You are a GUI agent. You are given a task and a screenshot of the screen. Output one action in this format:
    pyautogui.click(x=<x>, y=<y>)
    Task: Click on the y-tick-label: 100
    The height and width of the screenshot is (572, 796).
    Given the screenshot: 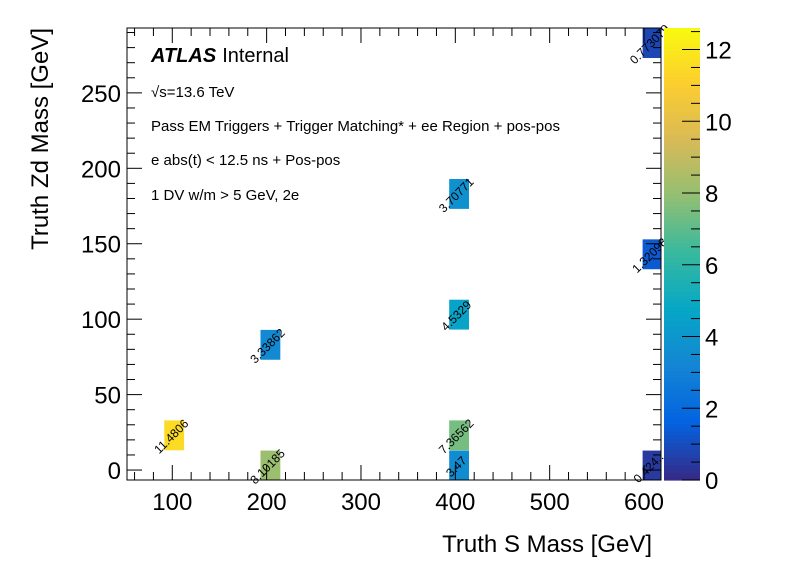 What is the action you would take?
    pyautogui.click(x=101, y=320)
    